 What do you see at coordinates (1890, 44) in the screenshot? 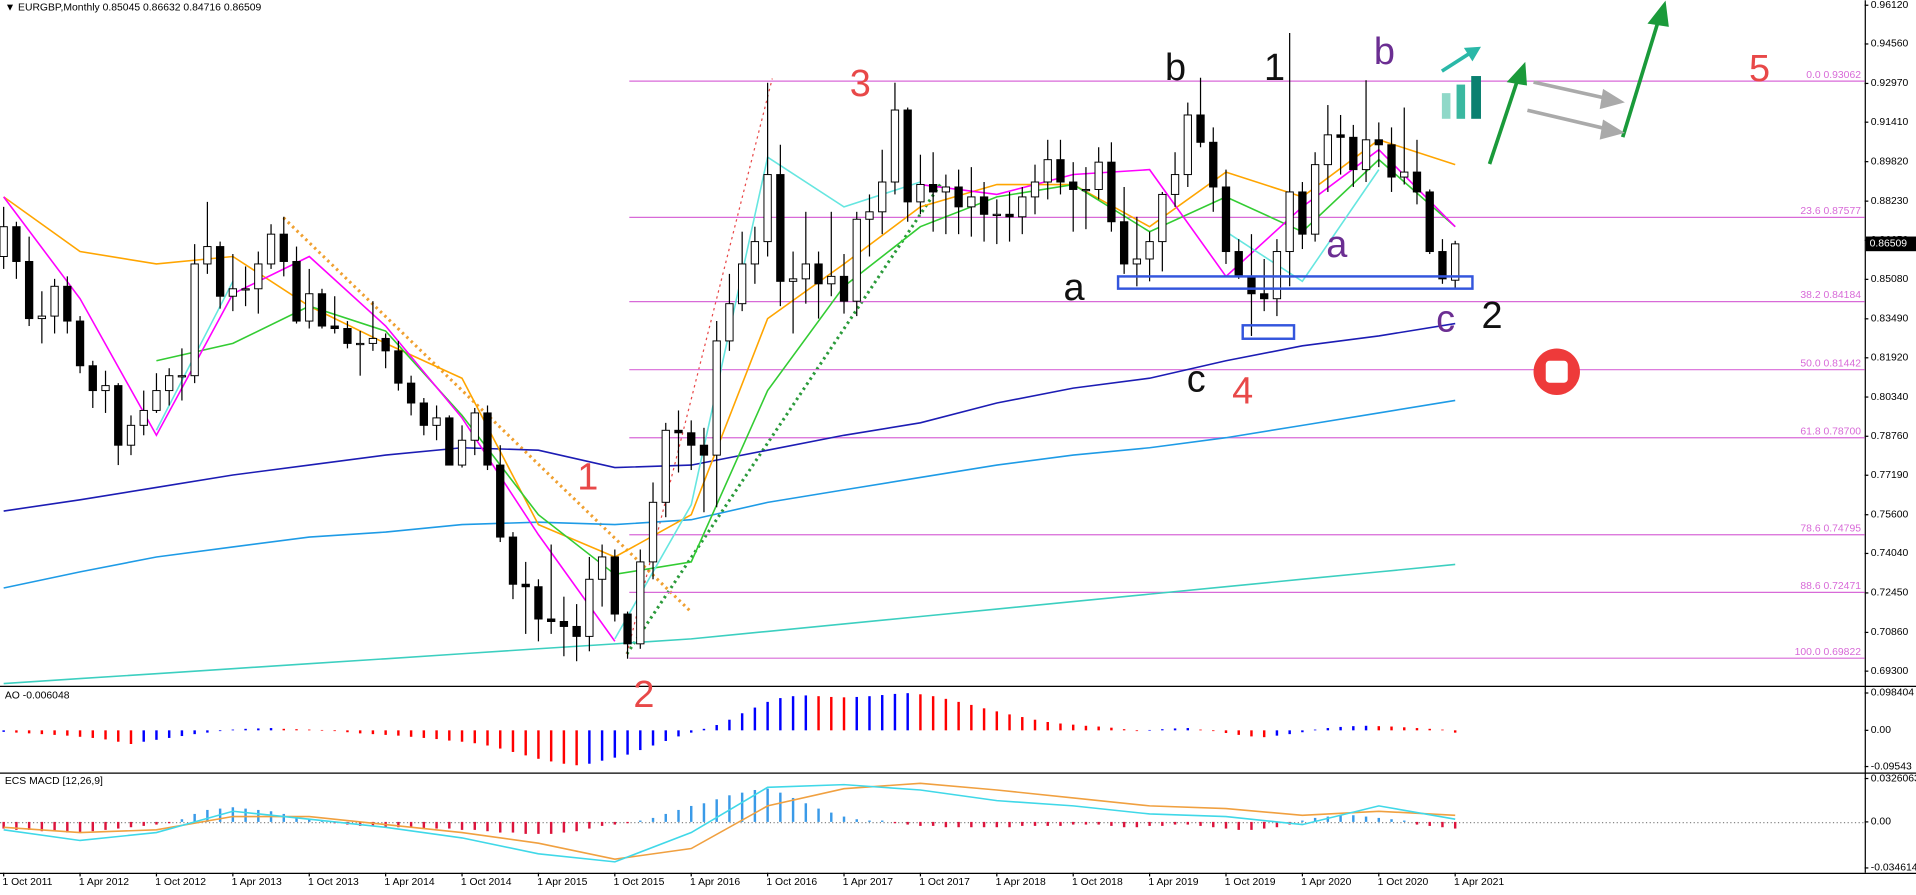
I see `y-tick-label: 0.94560` at bounding box center [1890, 44].